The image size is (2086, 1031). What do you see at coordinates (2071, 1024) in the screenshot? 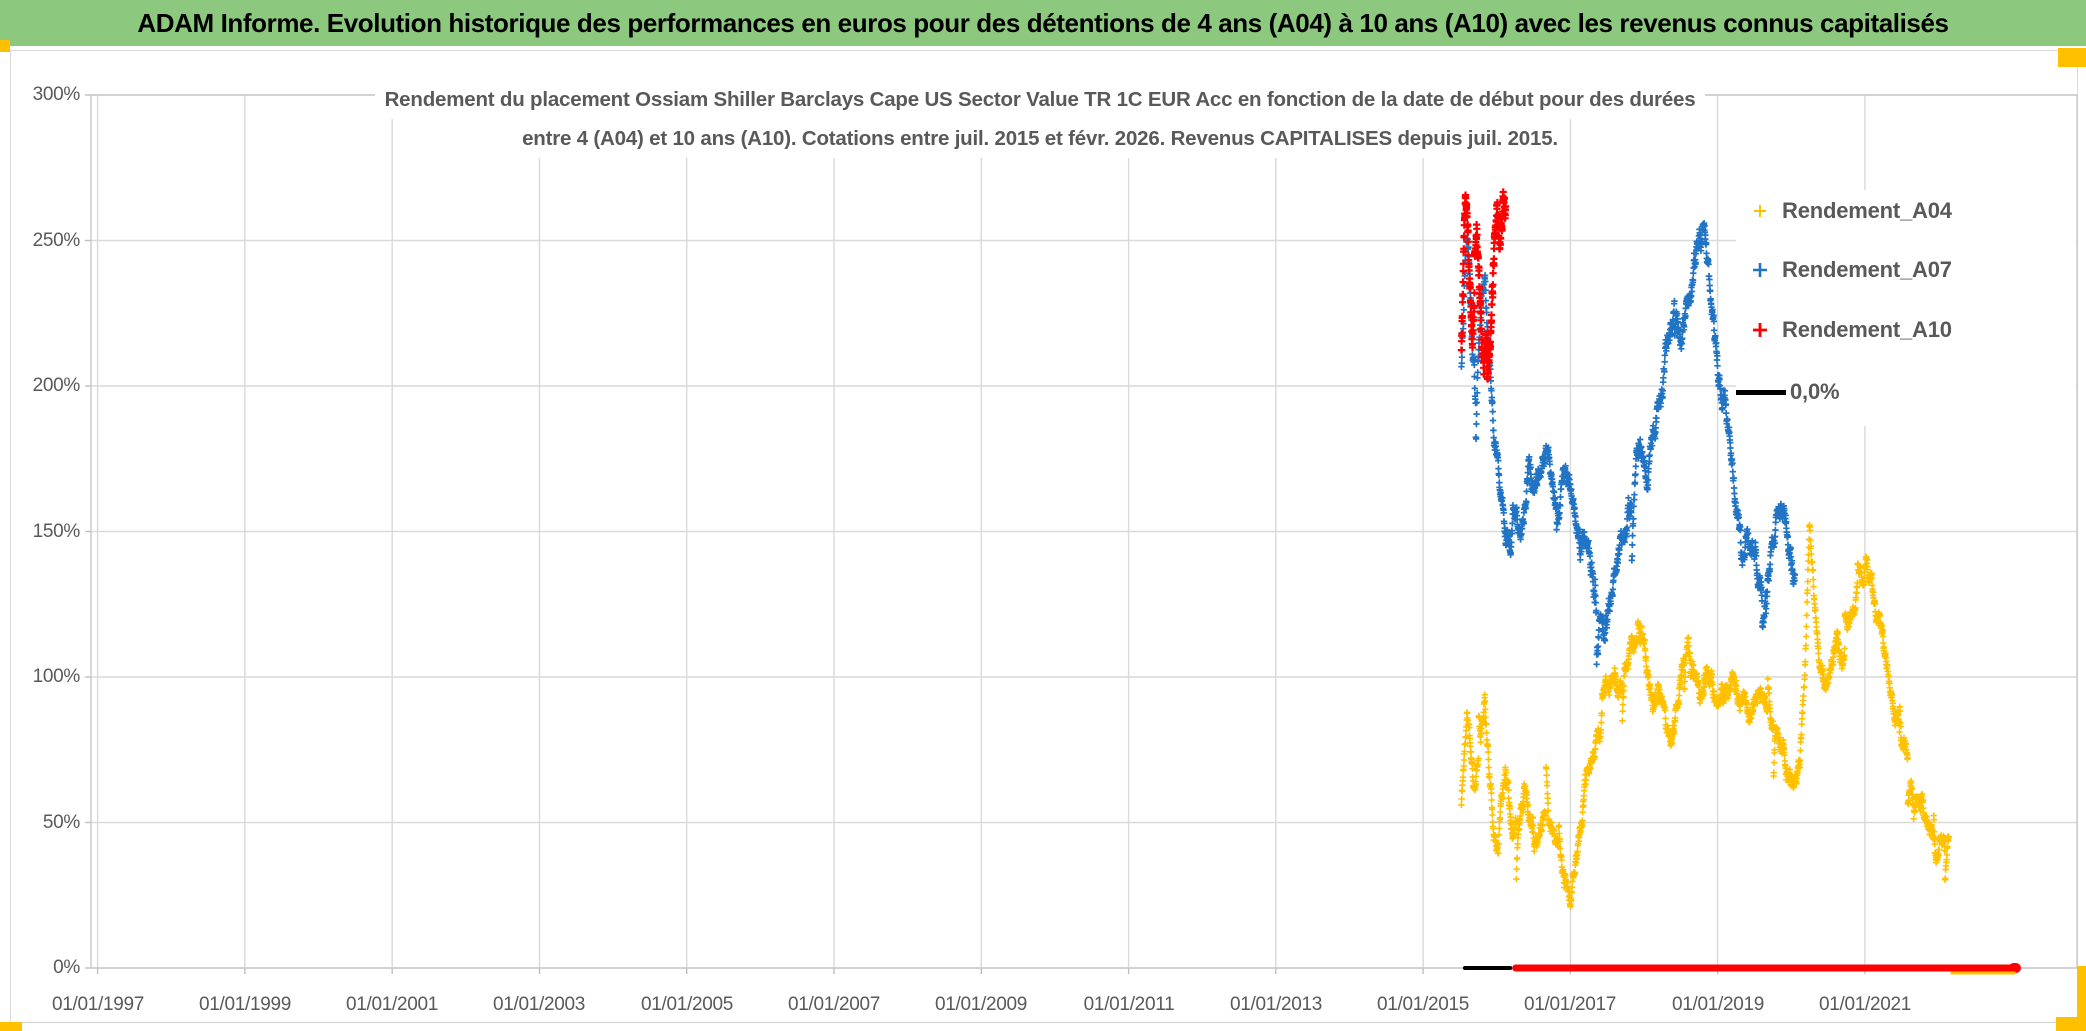
I see `gold-accent-bottom-right` at bounding box center [2071, 1024].